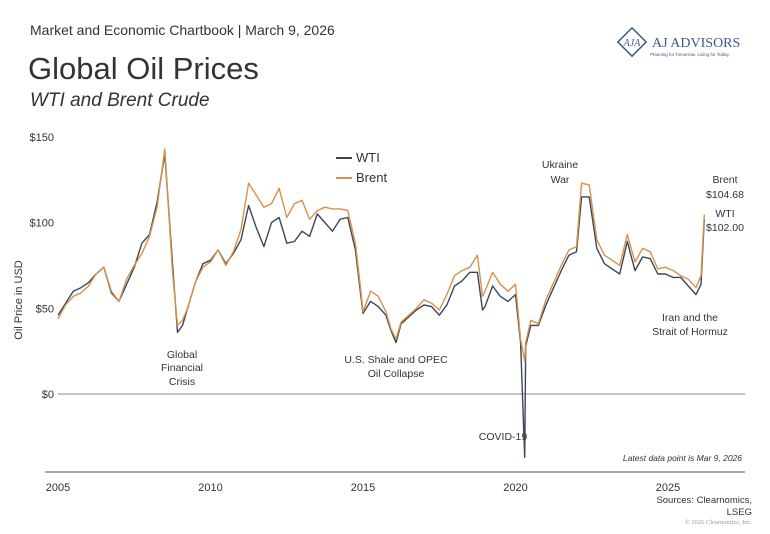 This screenshot has height=534, width=770. I want to click on y-tick-label: $0, so click(48, 395).